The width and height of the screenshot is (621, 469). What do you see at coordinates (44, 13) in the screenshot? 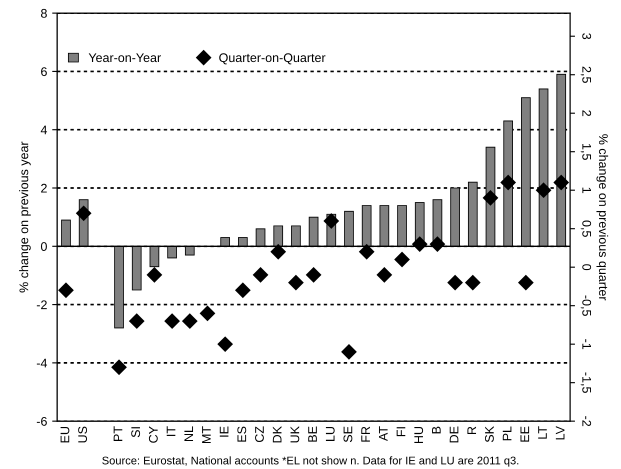
I see `y-tick-label: 8` at bounding box center [44, 13].